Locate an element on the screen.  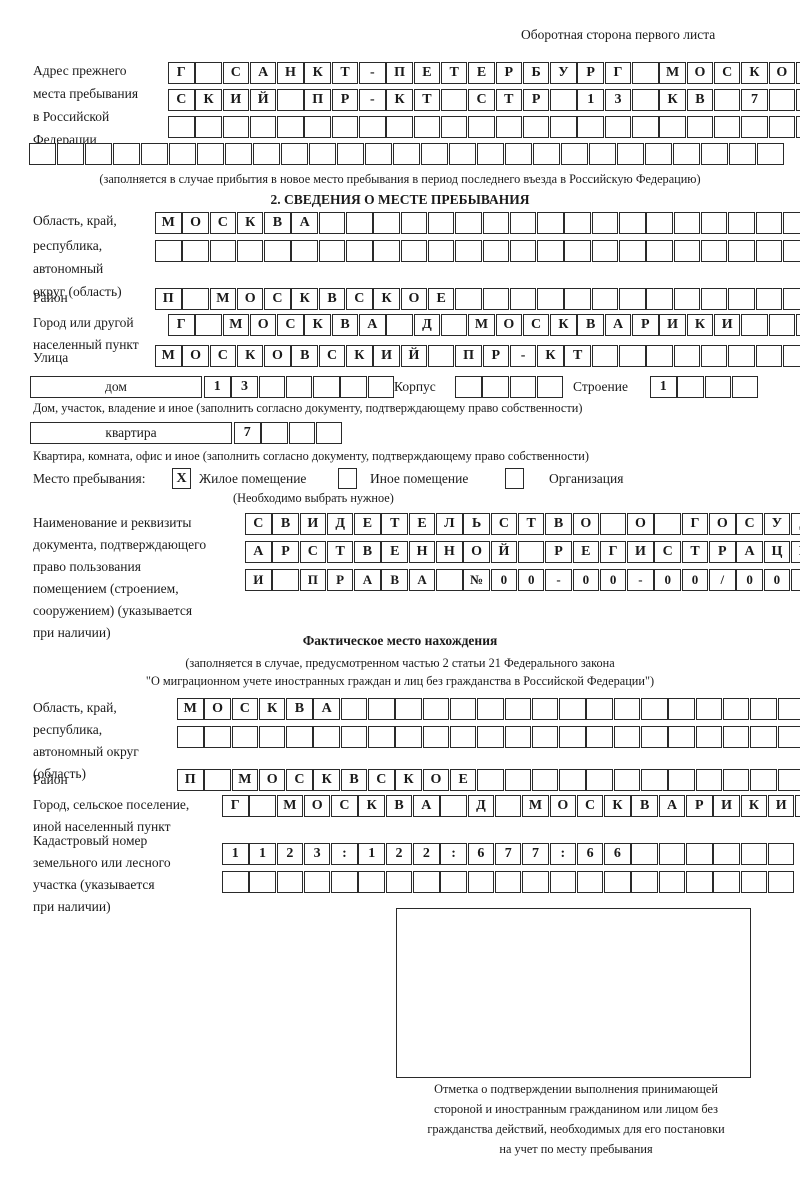
checkbox-zhiloe-pomeshchenie: X is located at coordinates (181, 478).